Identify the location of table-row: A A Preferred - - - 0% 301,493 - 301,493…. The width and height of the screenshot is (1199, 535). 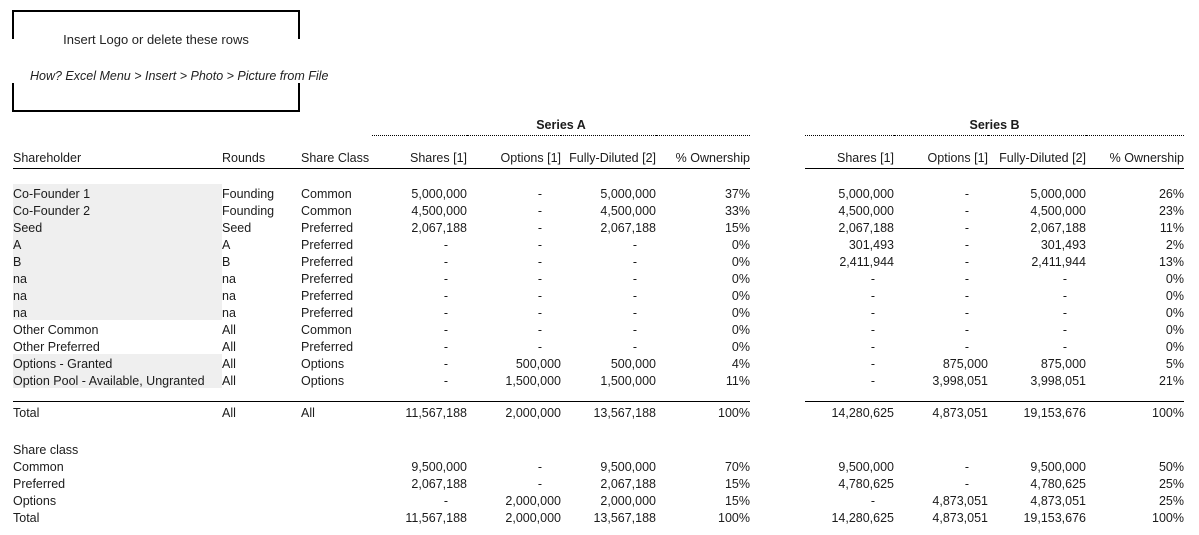
(598, 243).